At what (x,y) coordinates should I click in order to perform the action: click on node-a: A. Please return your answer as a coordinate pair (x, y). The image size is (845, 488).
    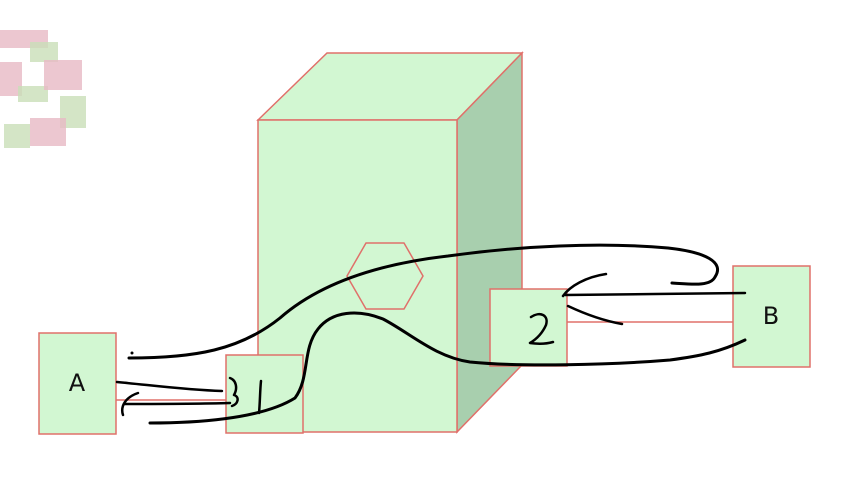
    Looking at the image, I should click on (77, 383).